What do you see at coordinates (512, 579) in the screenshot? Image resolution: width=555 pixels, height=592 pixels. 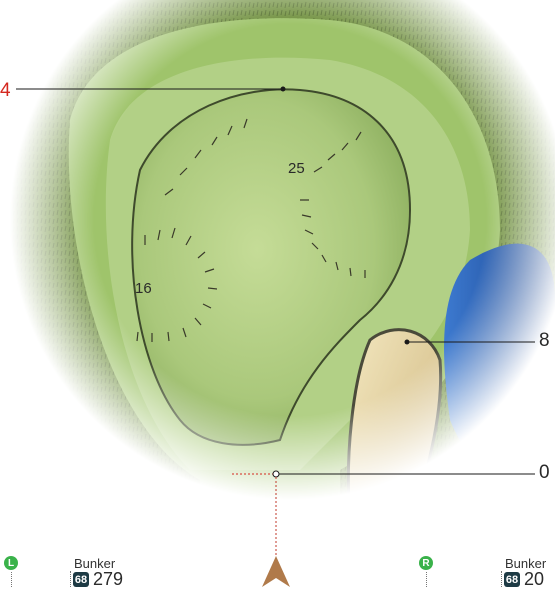 I see `bunker-right-badge: 68` at bounding box center [512, 579].